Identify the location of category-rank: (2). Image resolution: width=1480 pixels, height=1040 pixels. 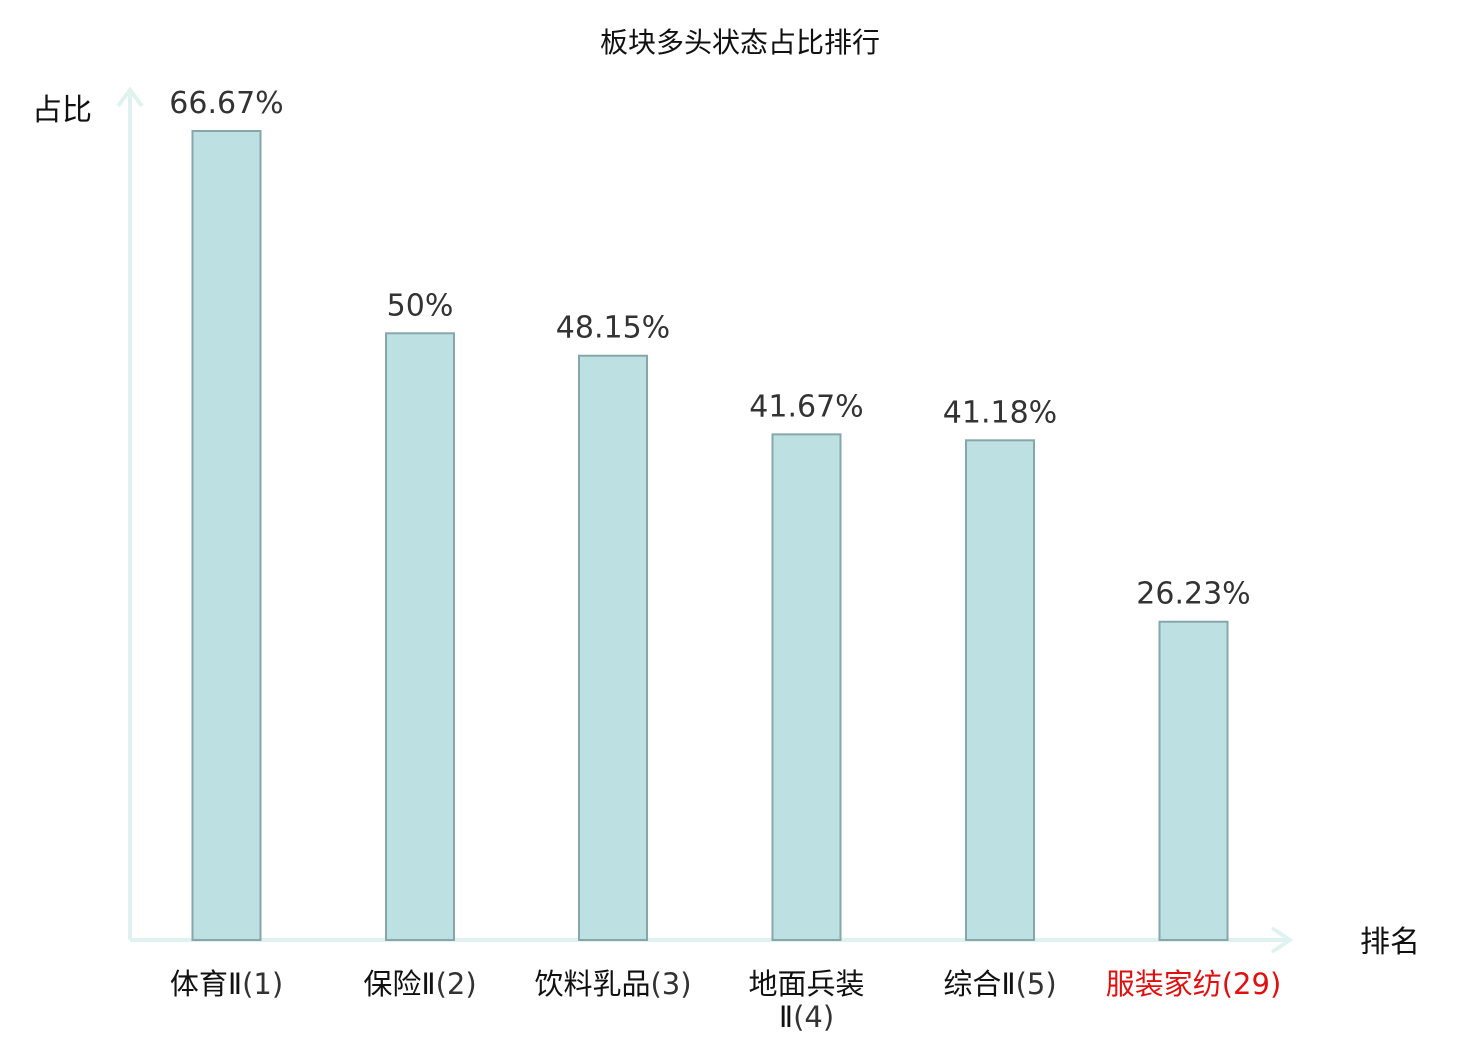
(456, 984).